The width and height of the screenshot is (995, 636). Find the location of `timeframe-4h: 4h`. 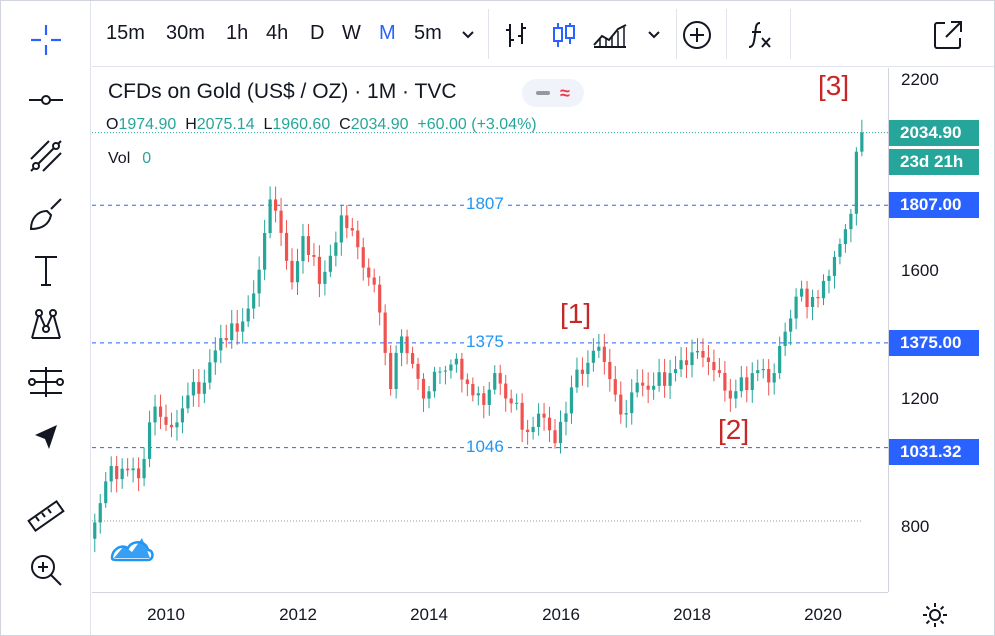

timeframe-4h: 4h is located at coordinates (277, 33).